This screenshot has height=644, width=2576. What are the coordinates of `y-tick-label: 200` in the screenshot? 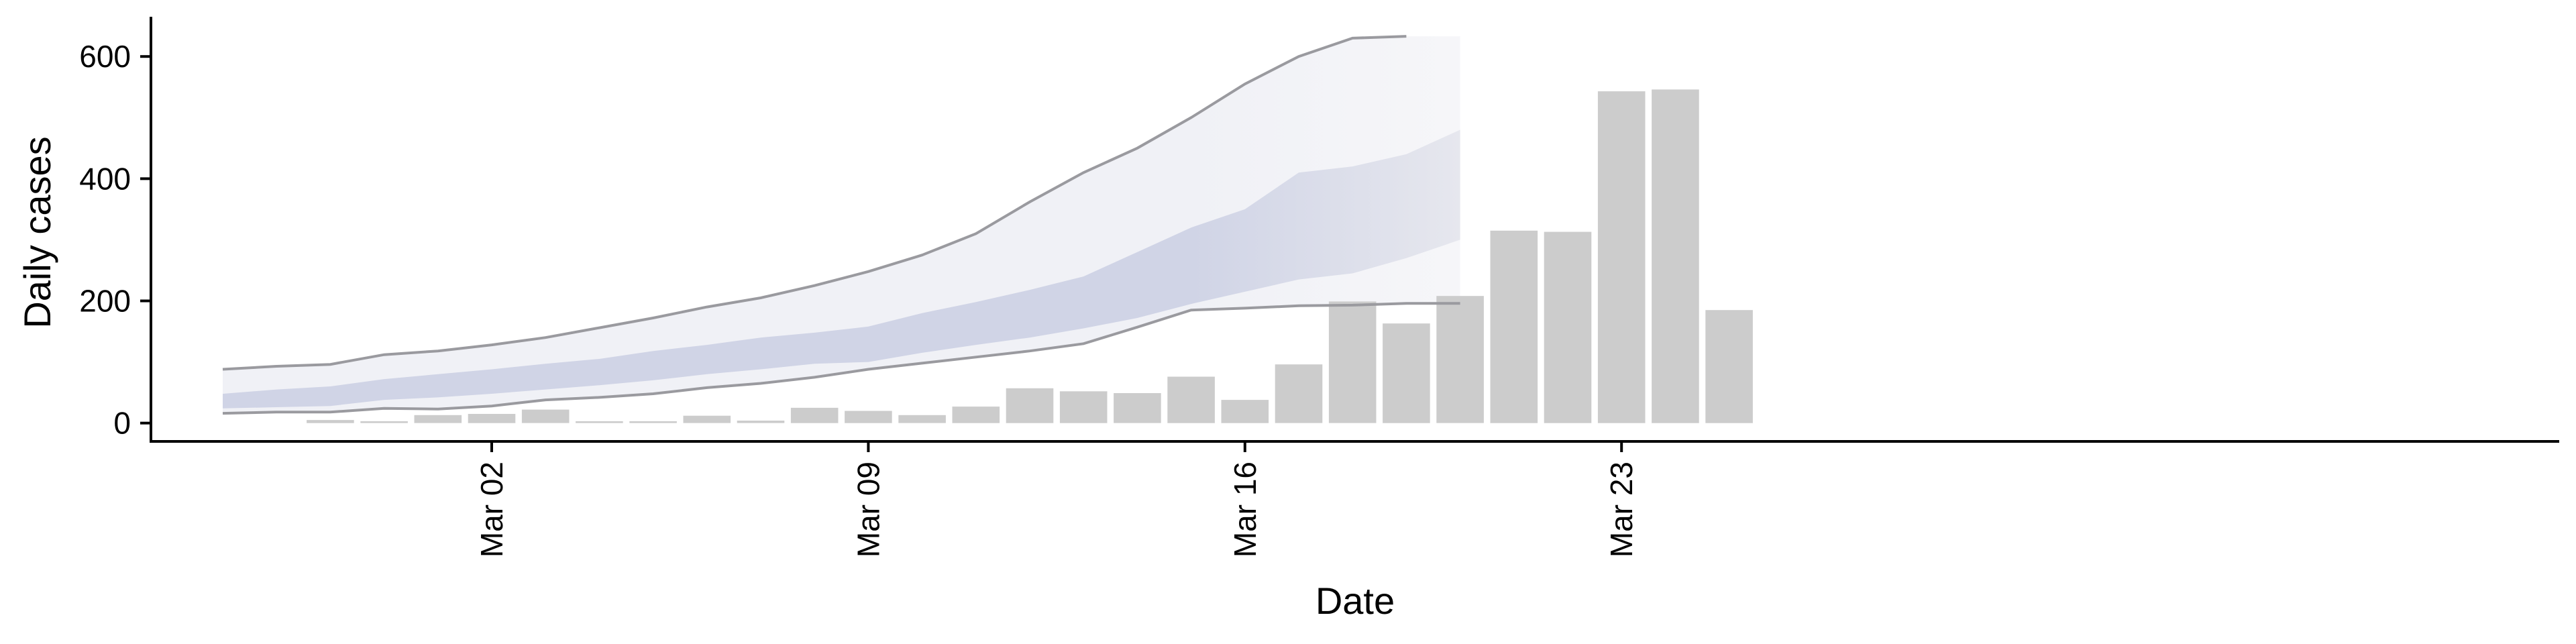 It's located at (105, 301).